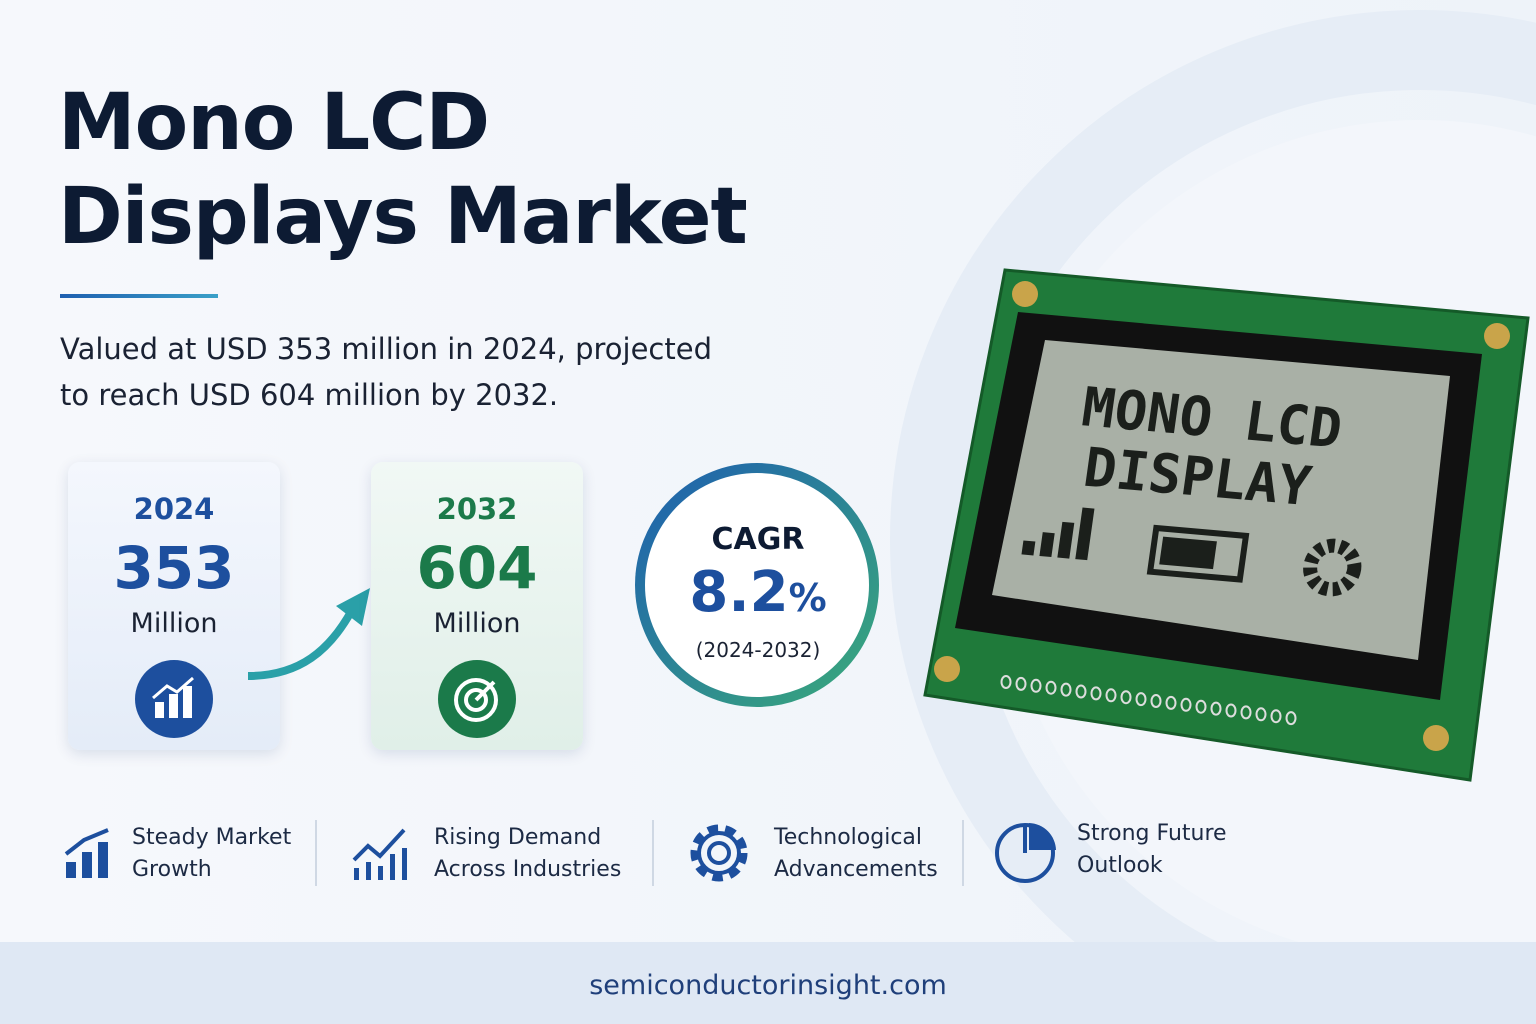 The height and width of the screenshot is (1024, 1536). I want to click on feature-line: Strong Future, so click(1152, 833).